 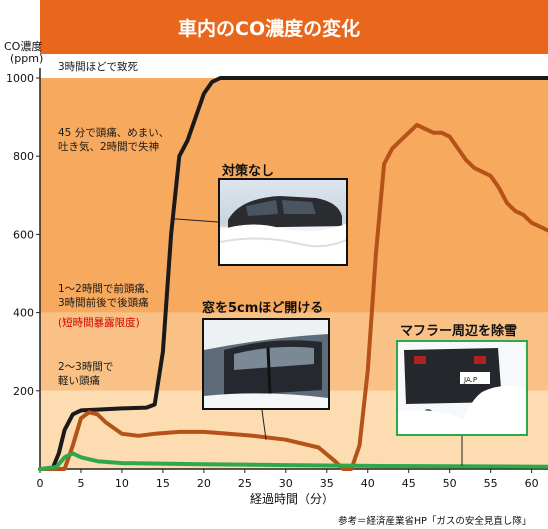 I want to click on x-tick-label: 30, so click(x=286, y=483).